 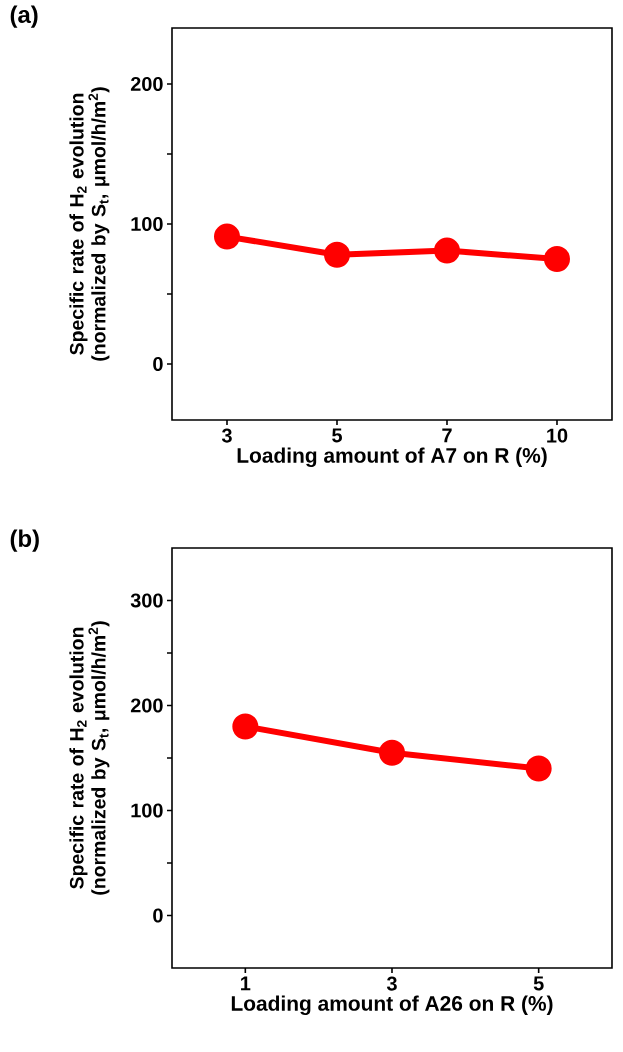 I want to click on x-tick-label: 7, so click(x=447, y=435).